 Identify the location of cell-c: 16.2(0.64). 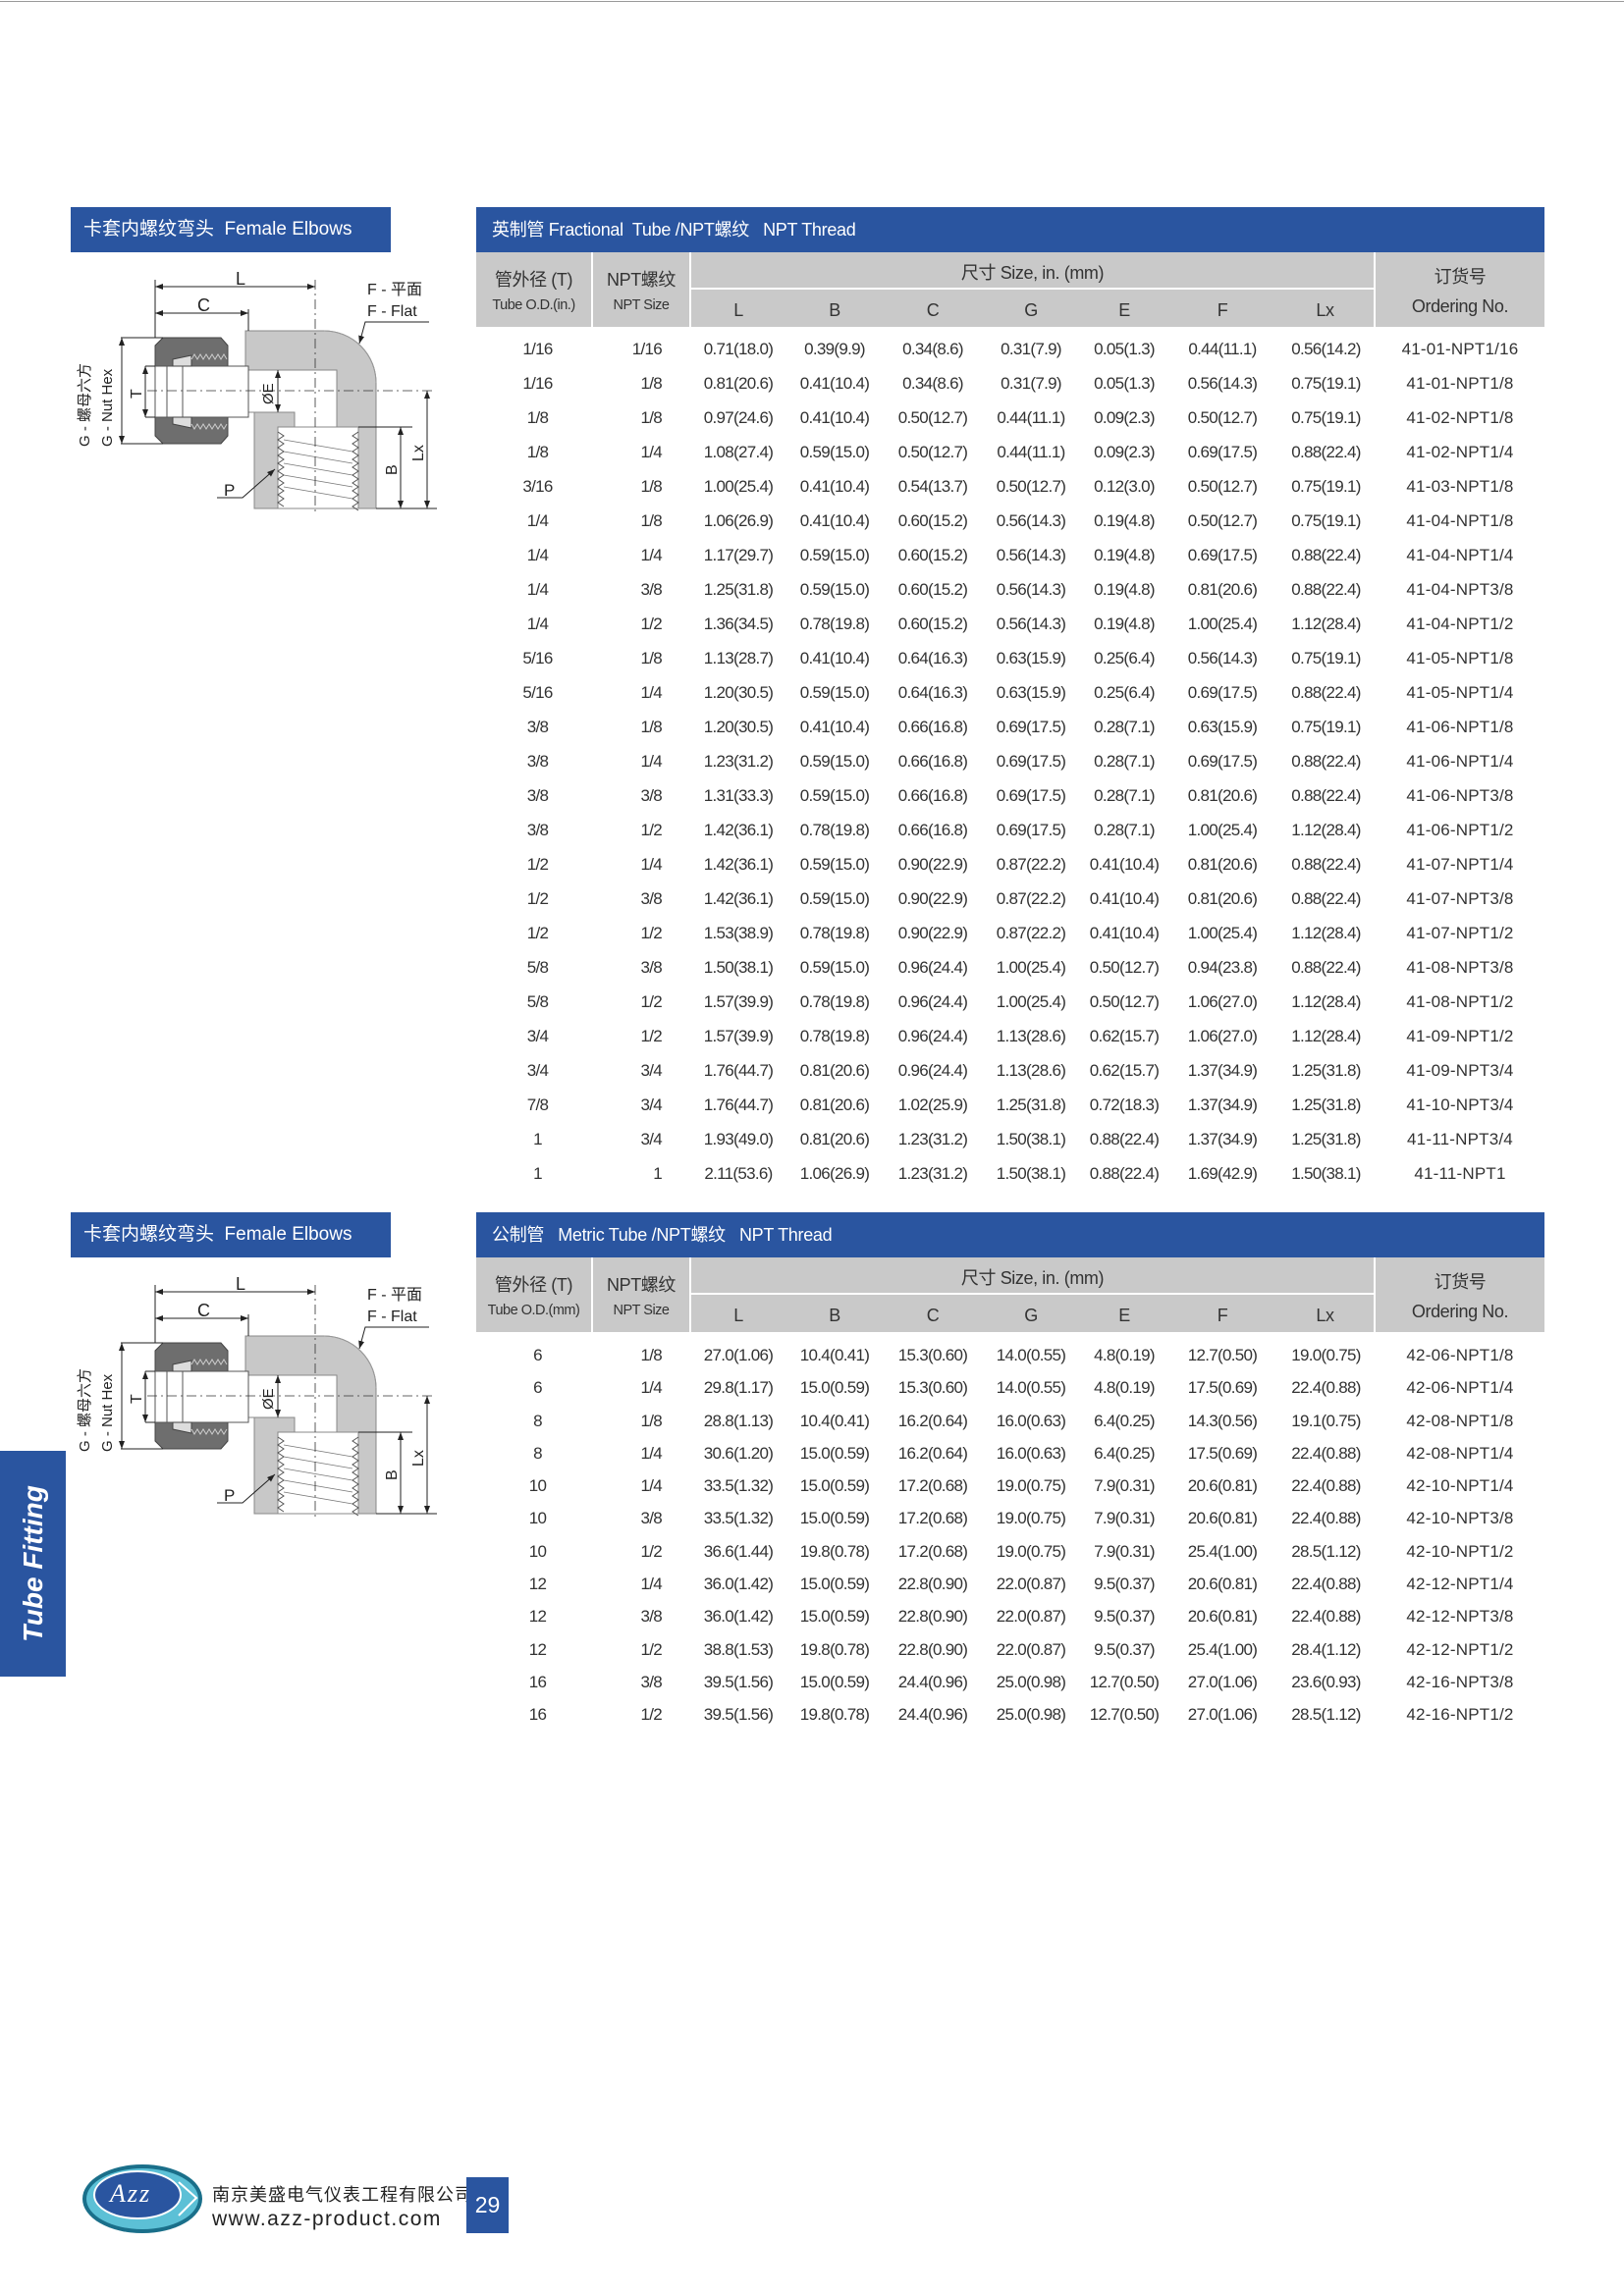
(932, 1453).